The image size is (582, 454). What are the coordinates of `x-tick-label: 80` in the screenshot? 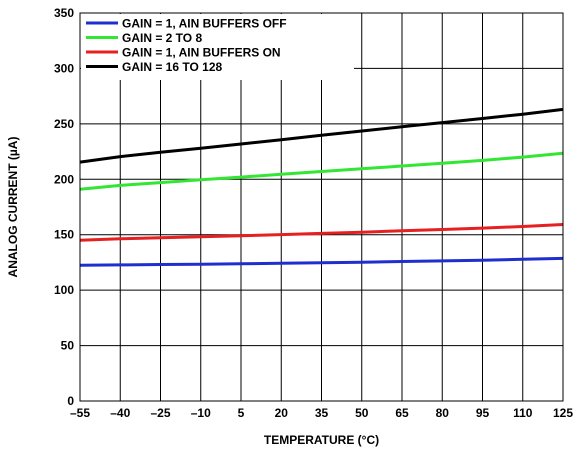 It's located at (443, 413).